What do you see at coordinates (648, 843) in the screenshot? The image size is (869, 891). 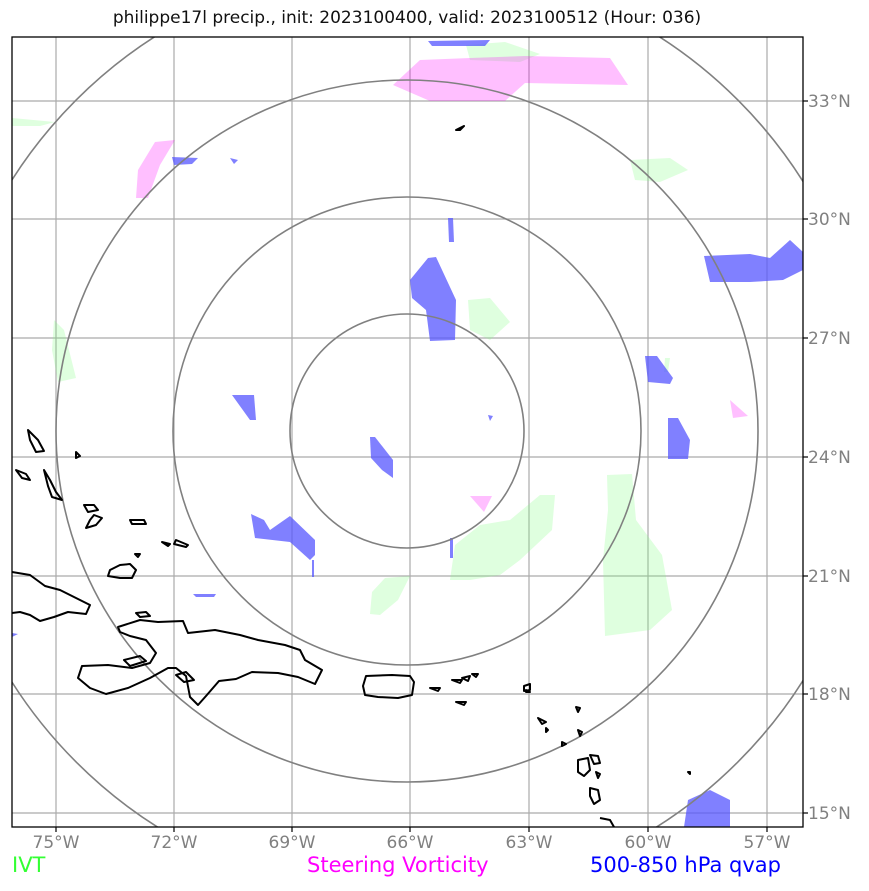 I see `lon-label: 60°W` at bounding box center [648, 843].